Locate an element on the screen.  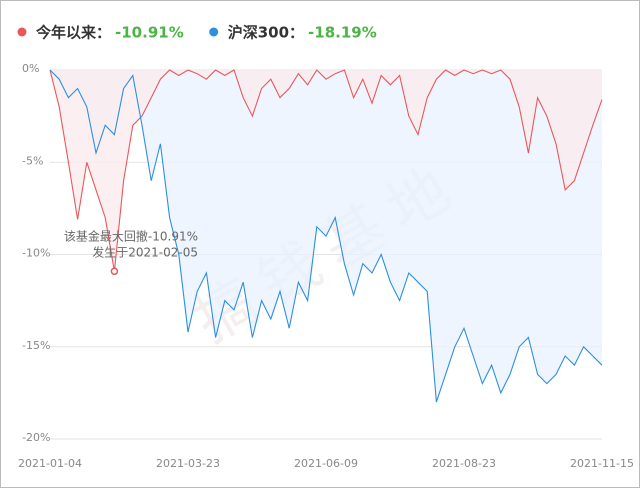
legend-value: -18.19% is located at coordinates (342, 33).